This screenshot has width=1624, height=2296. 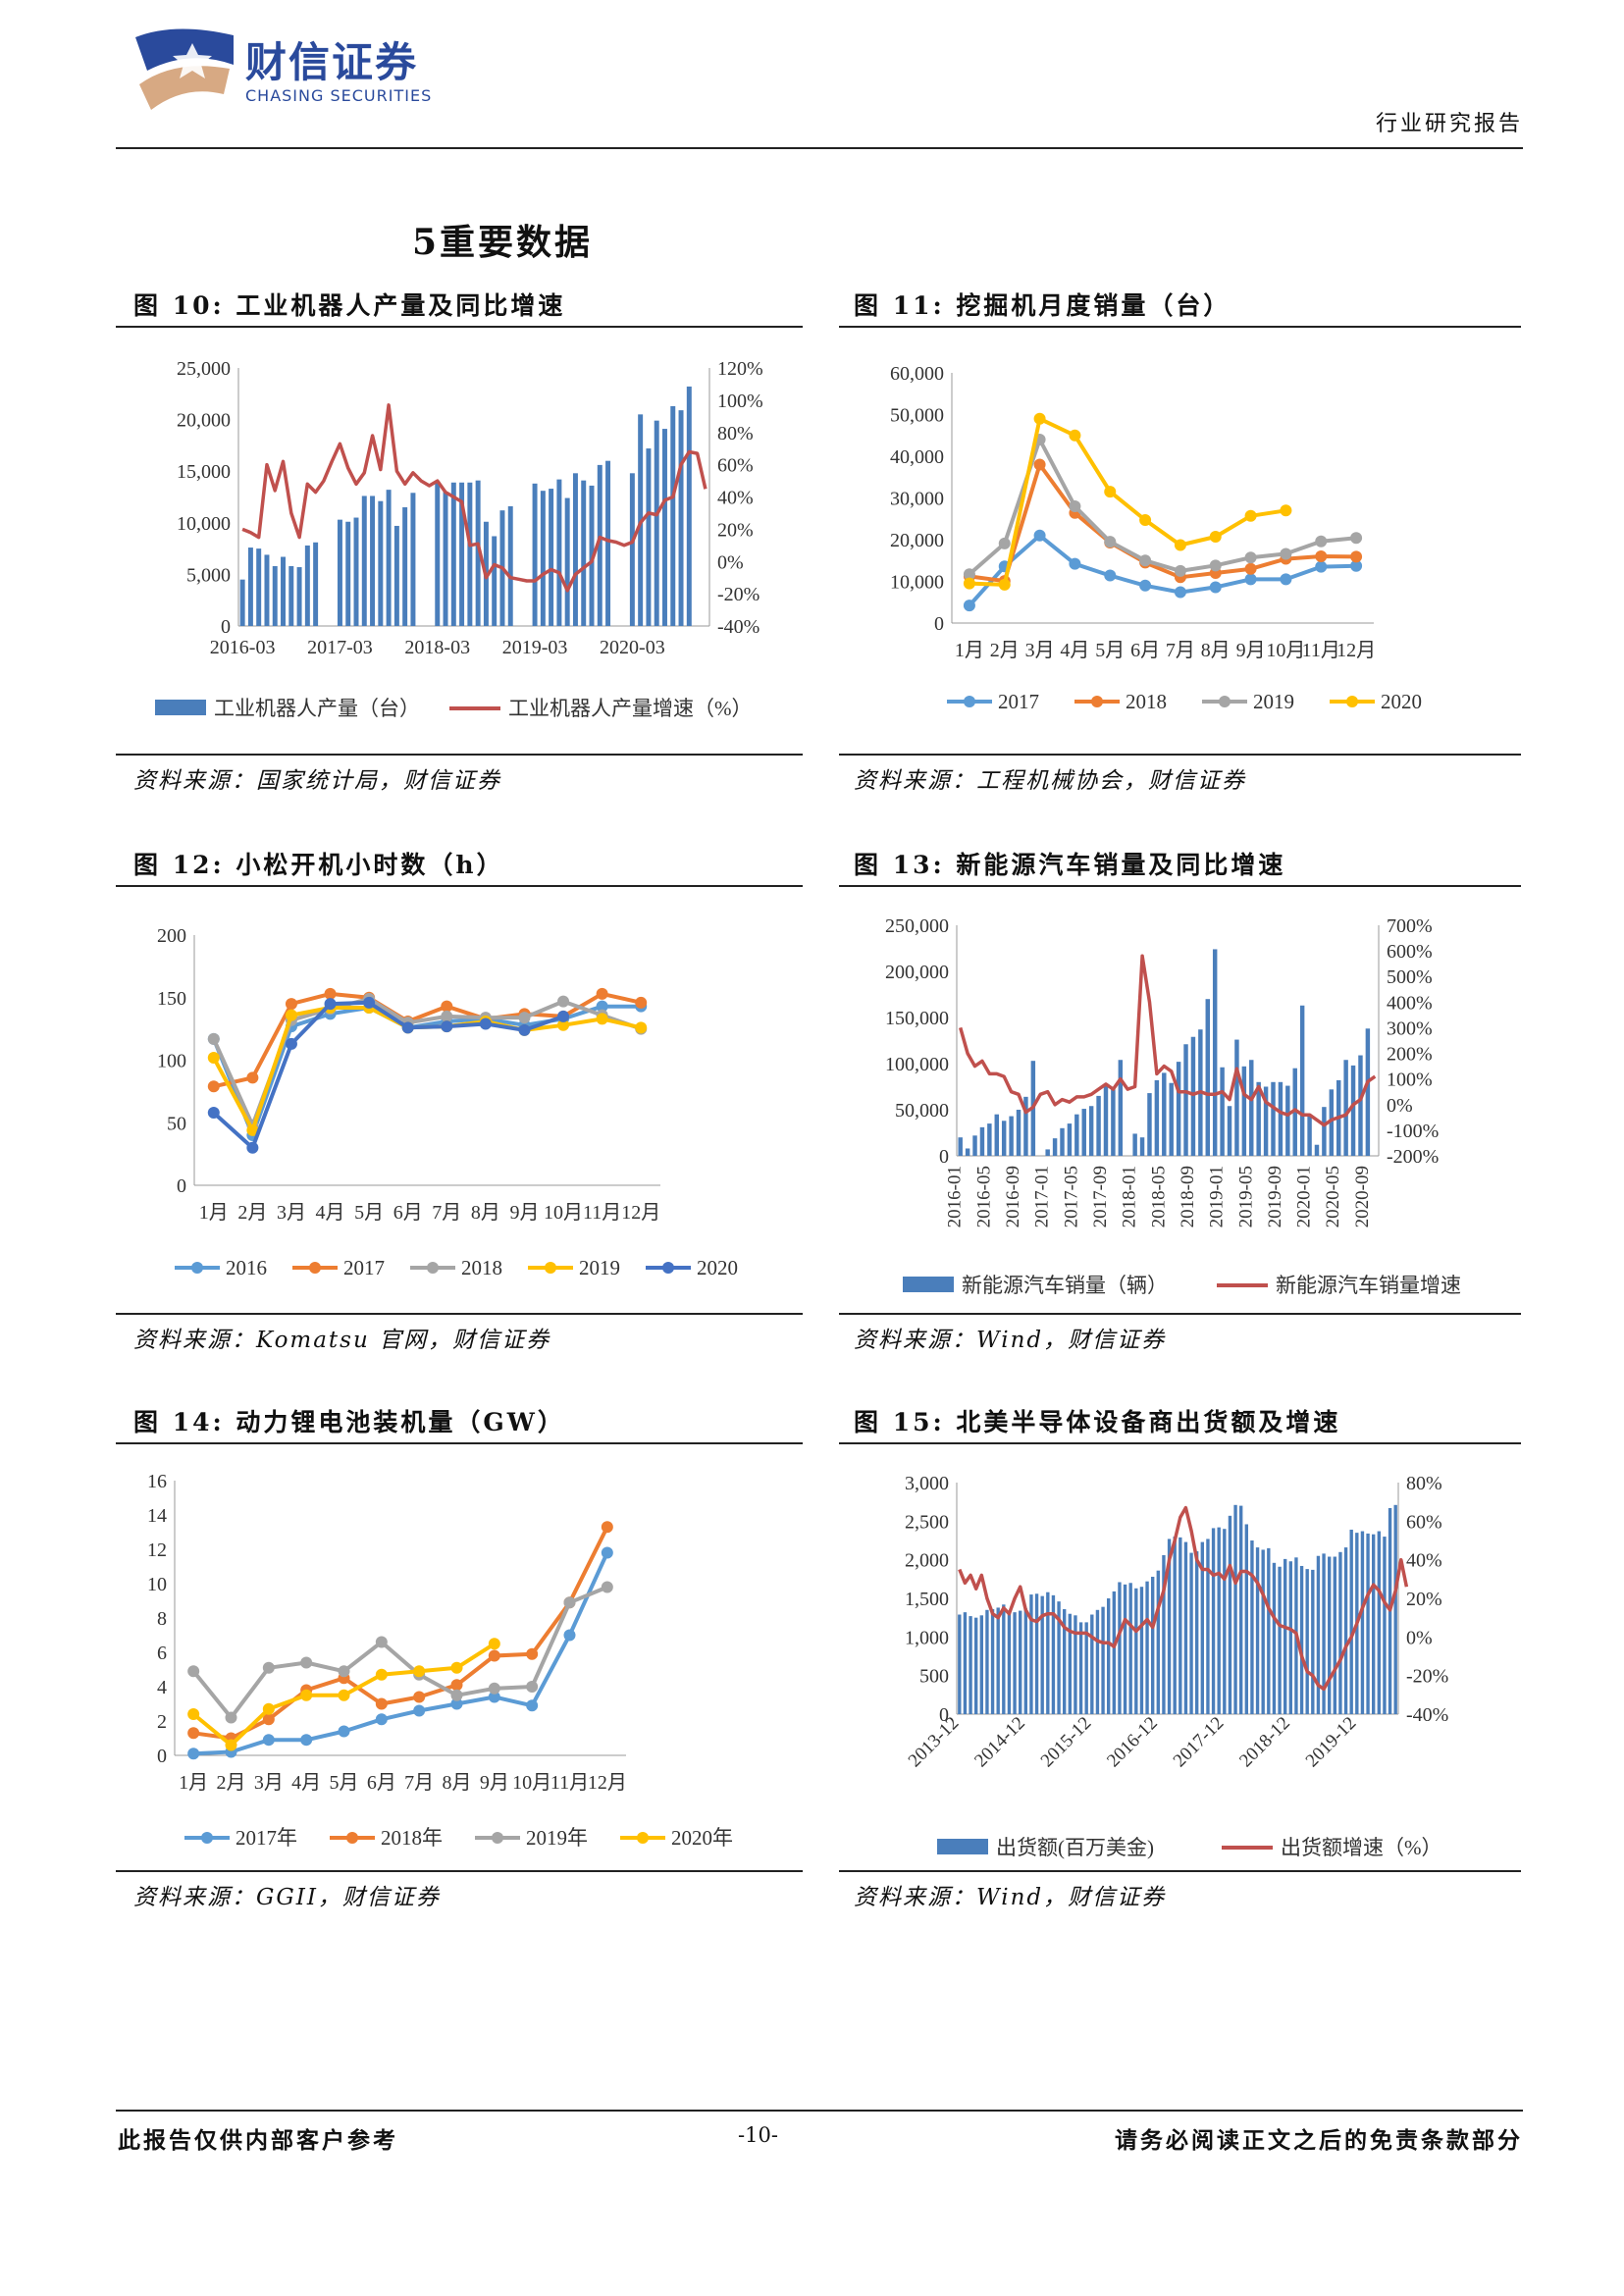 I want to click on y2-tick-label: 600%, so click(x=1410, y=952).